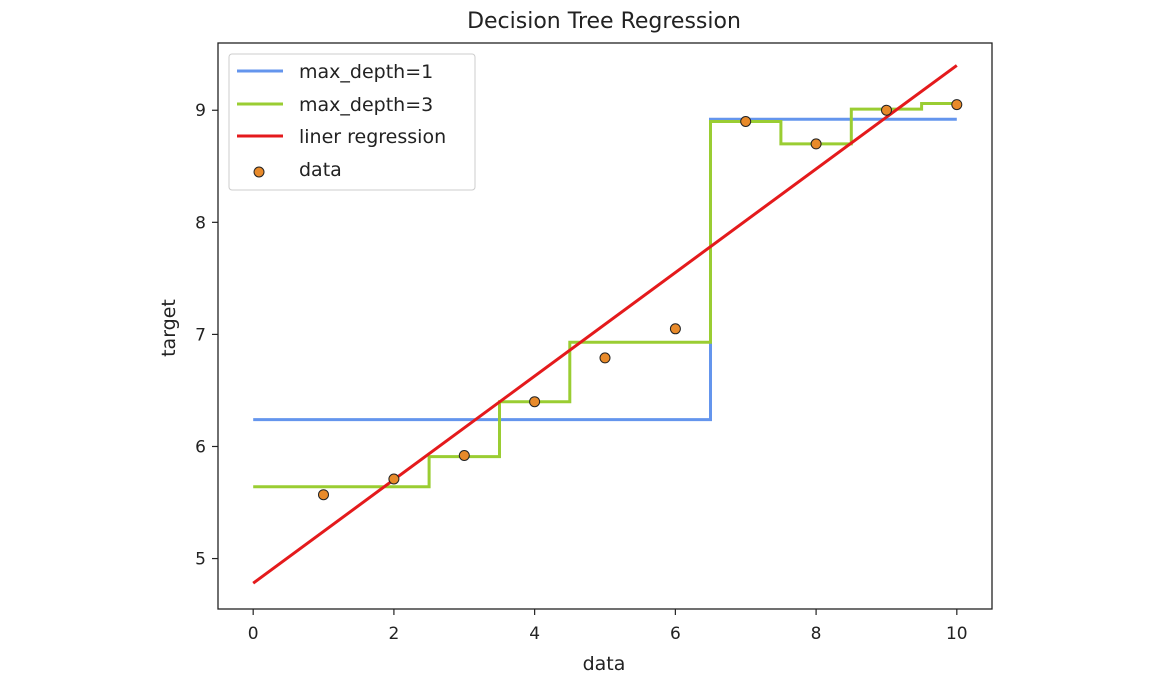 This screenshot has width=1173, height=684. Describe the element at coordinates (604, 664) in the screenshot. I see `x-axis-label: data` at that location.